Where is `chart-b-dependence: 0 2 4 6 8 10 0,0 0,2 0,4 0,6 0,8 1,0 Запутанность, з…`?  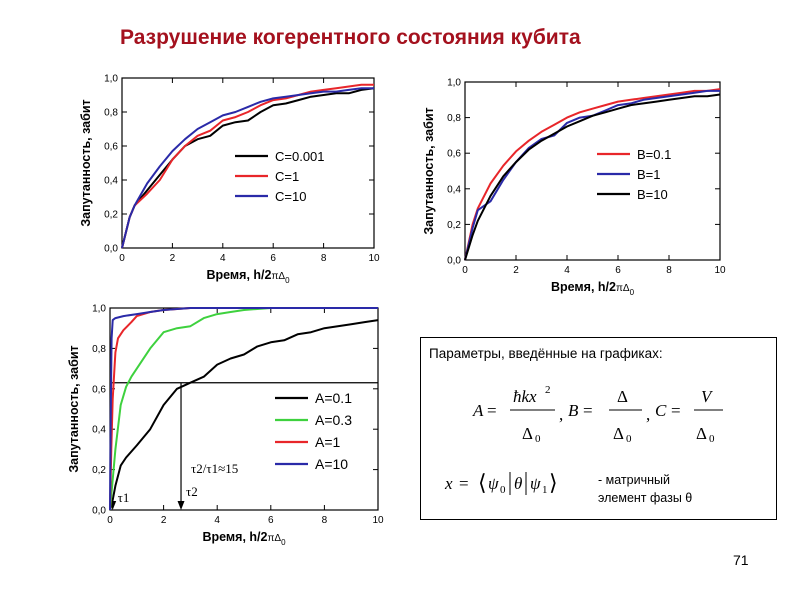 chart-b-dependence: 0 2 4 6 8 10 0,0 0,2 0,4 0,6 0,8 1,0 Запутанность, з… is located at coordinates (574, 188).